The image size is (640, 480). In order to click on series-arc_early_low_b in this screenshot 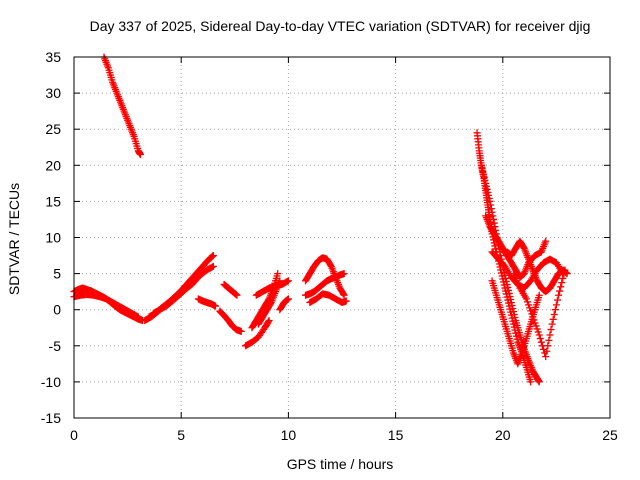, I will do `click(106, 306)`.